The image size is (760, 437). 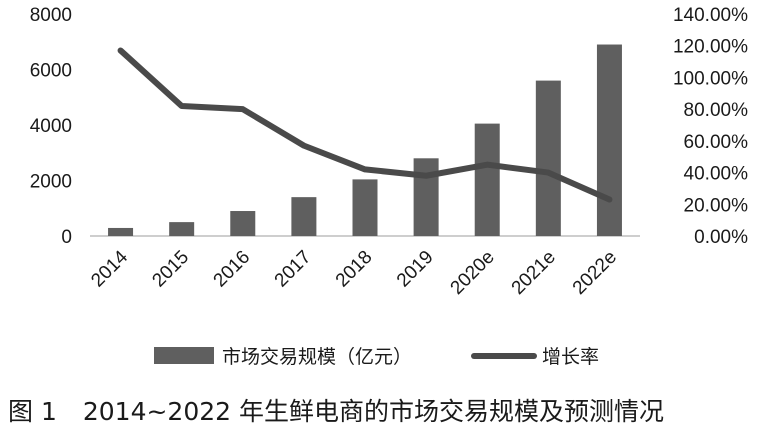 I want to click on x-axis: 2014 2015 2016 2017 2018 2019 2020e 2021e 2022e, so click(x=354, y=272).